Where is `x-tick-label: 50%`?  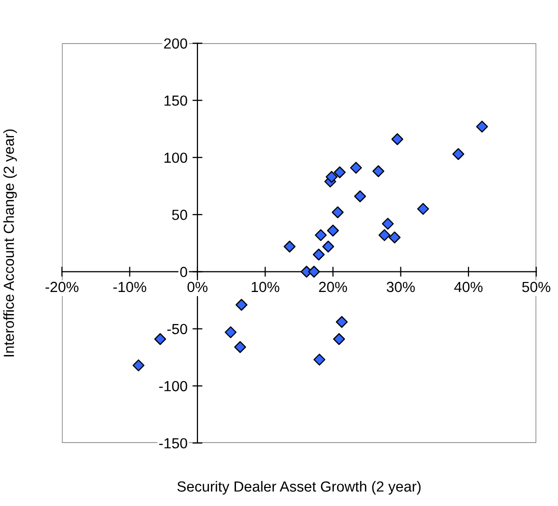 x-tick-label: 50% is located at coordinates (536, 287).